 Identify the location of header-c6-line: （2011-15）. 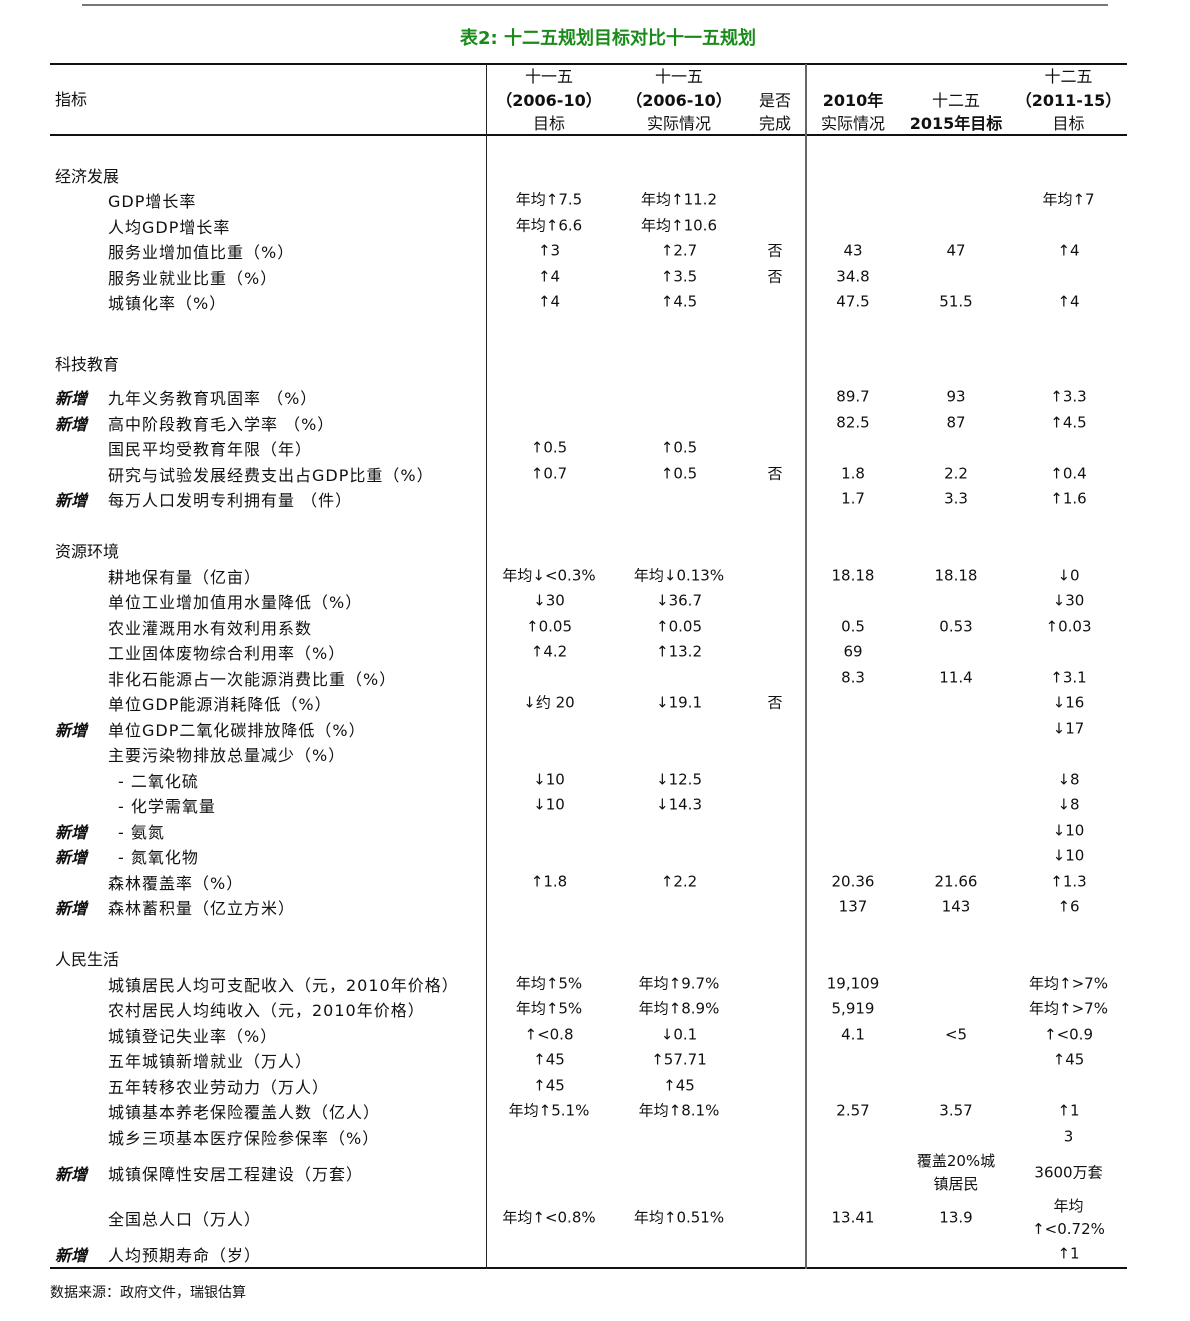
(1068, 100).